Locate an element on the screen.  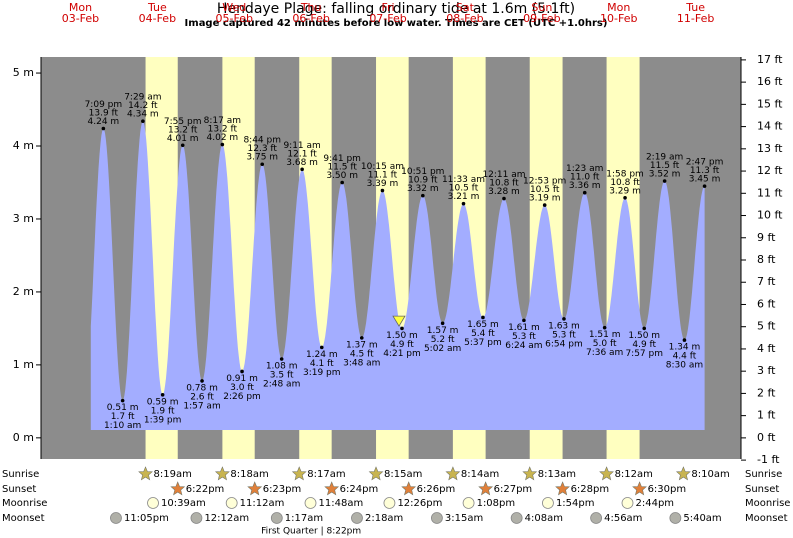
y2-tick-label: 16 ft is located at coordinates (770, 81).